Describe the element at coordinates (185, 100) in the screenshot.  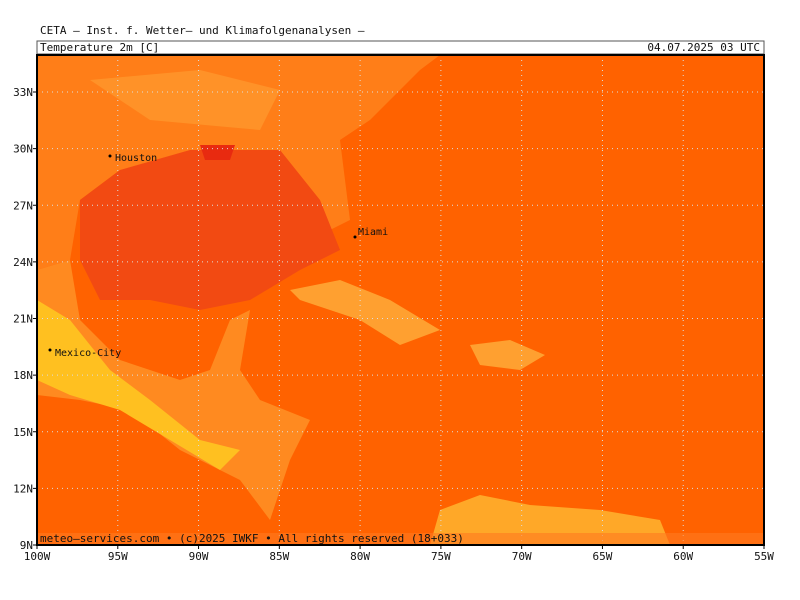
I see `land-warm` at that location.